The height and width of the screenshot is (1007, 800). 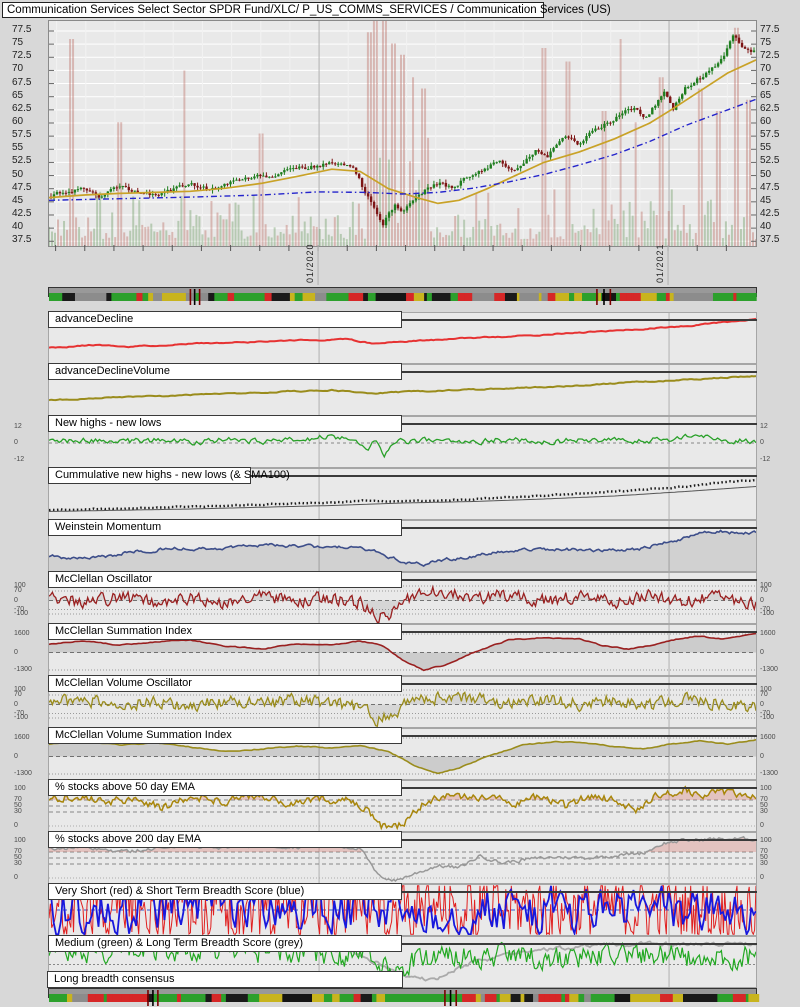 I want to click on price-axis-label-left: 72.5, so click(x=22, y=56).